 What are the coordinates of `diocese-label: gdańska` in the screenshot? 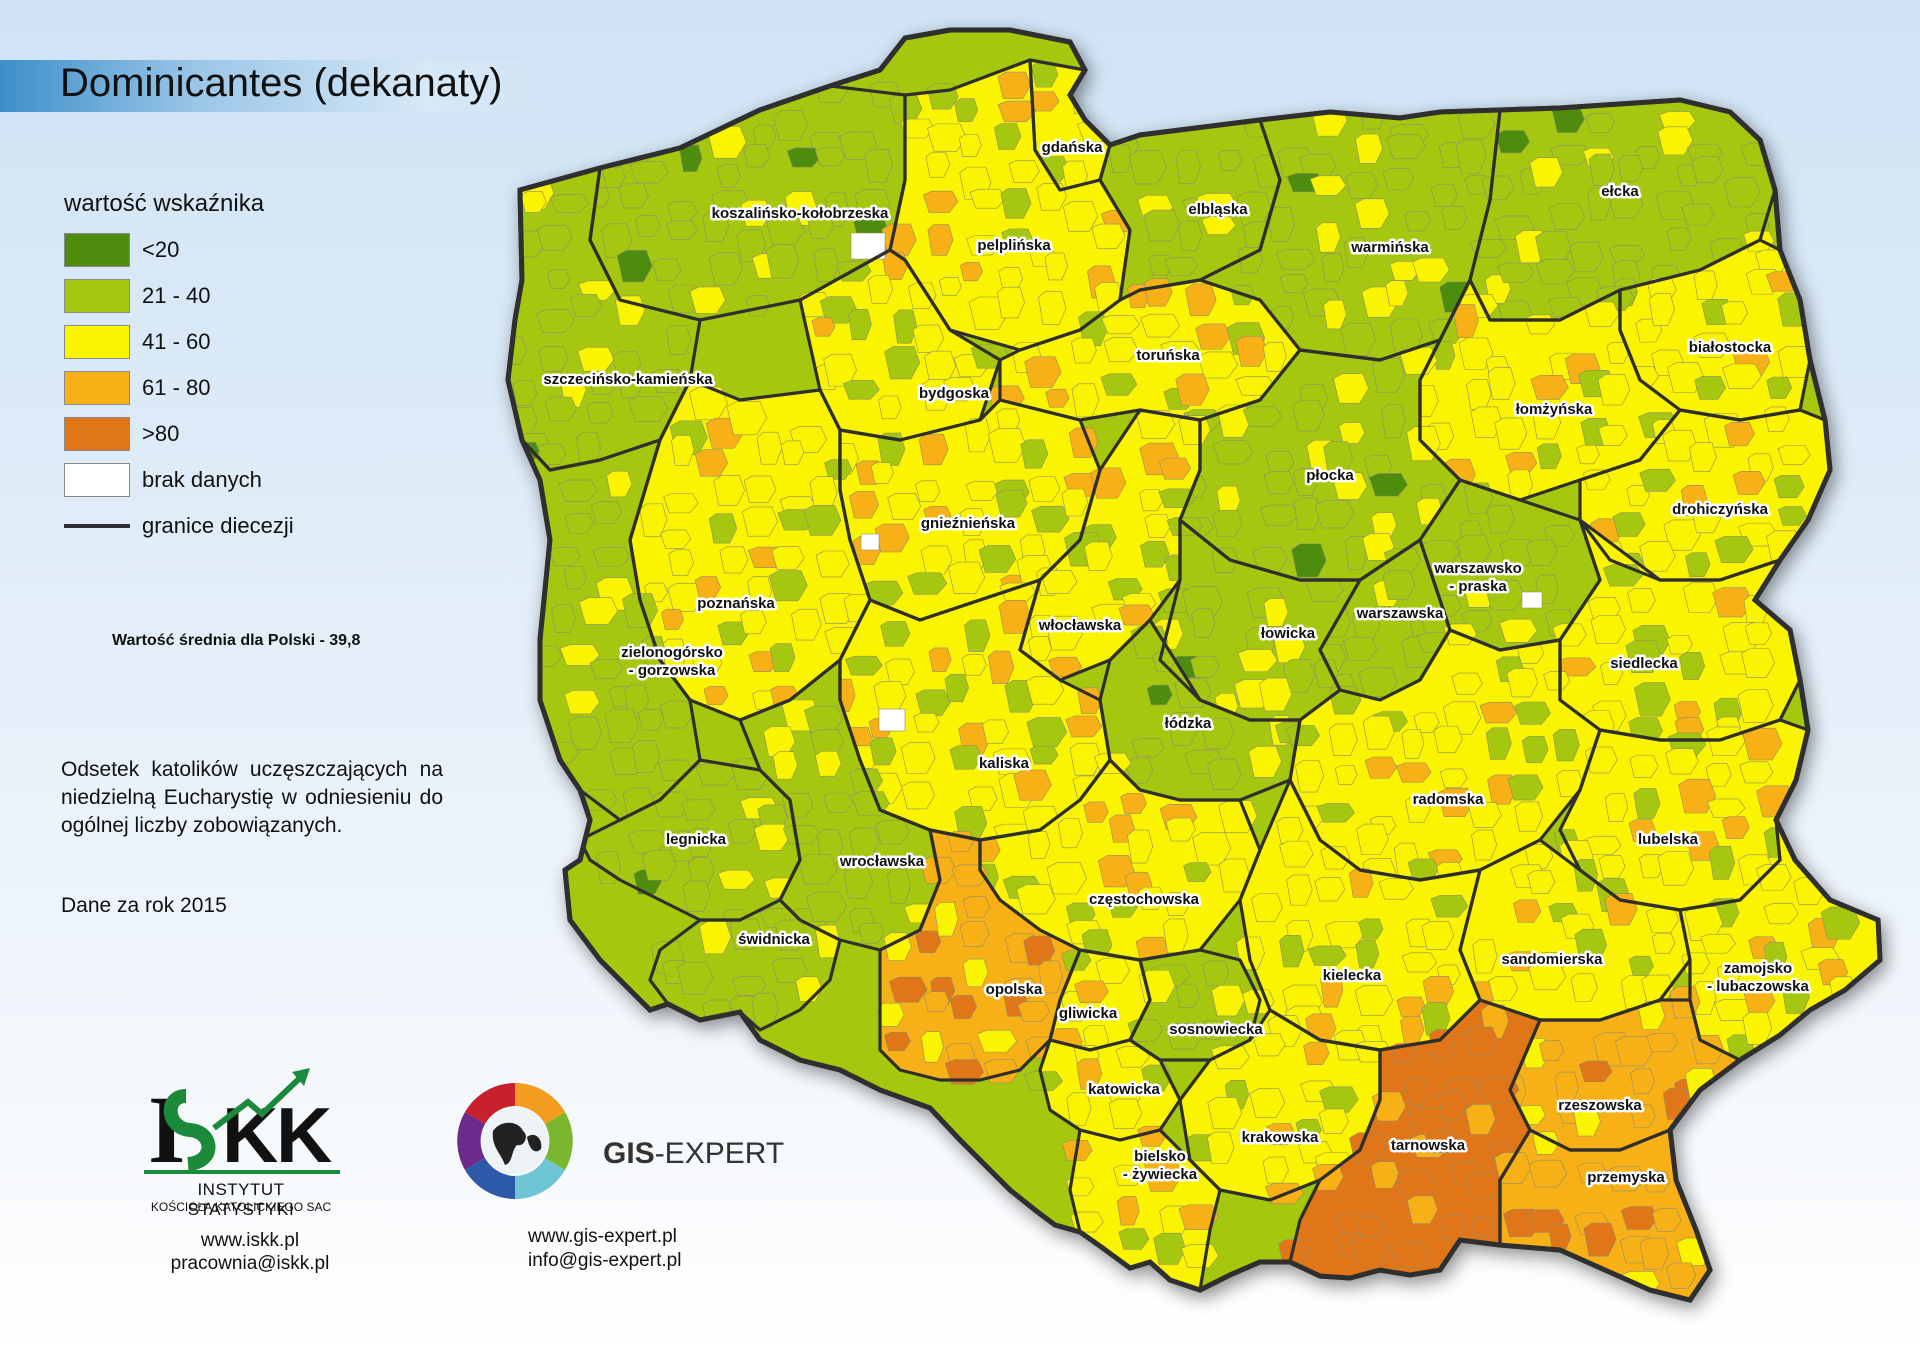 It's located at (1073, 147).